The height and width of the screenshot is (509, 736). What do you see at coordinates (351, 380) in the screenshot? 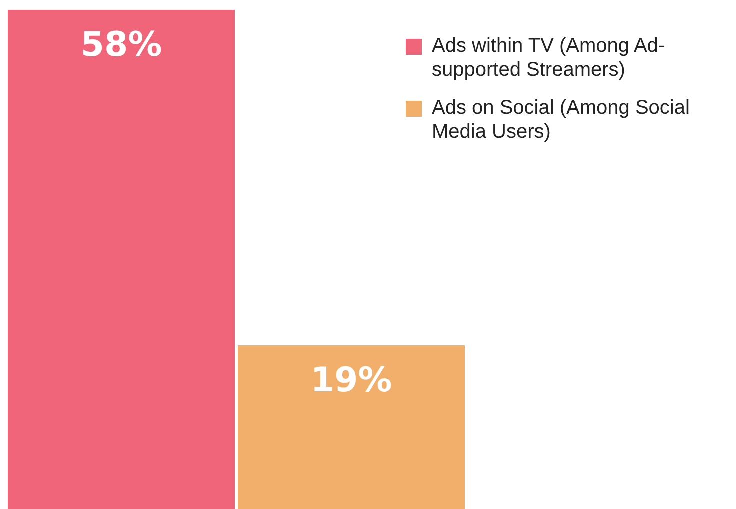
I see `data-label: 19%` at bounding box center [351, 380].